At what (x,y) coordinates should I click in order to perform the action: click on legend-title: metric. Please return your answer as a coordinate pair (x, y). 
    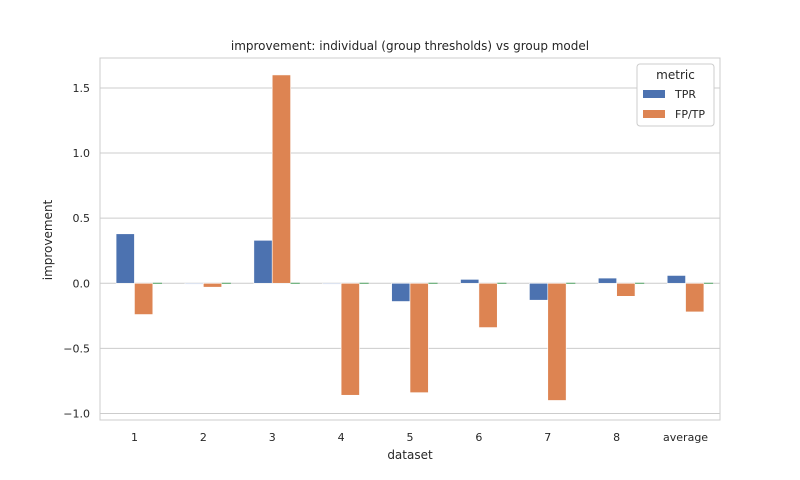
    Looking at the image, I should click on (675, 75).